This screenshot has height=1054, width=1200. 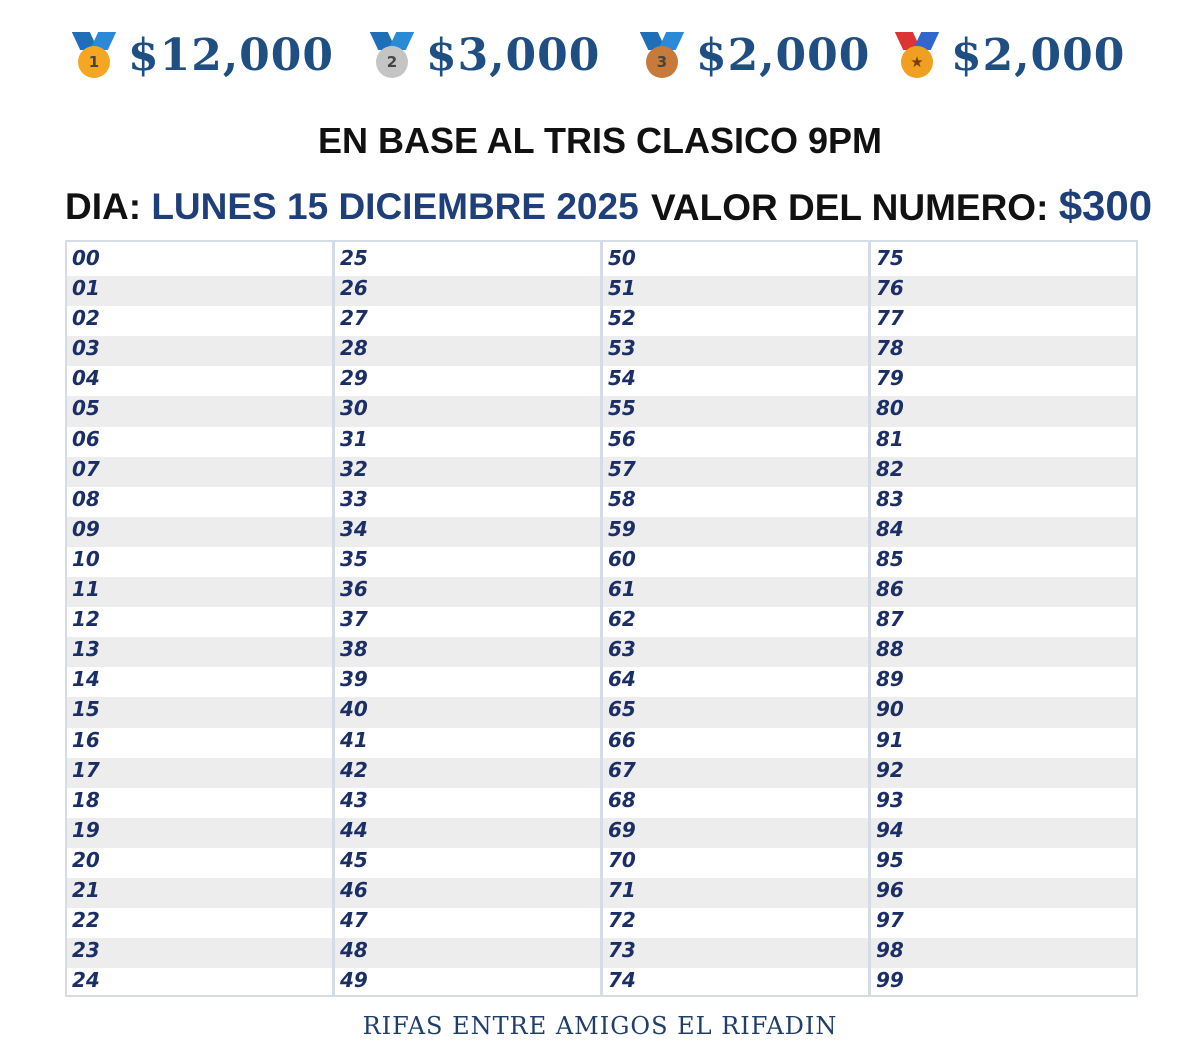 What do you see at coordinates (622, 859) in the screenshot?
I see `number-cell: 70` at bounding box center [622, 859].